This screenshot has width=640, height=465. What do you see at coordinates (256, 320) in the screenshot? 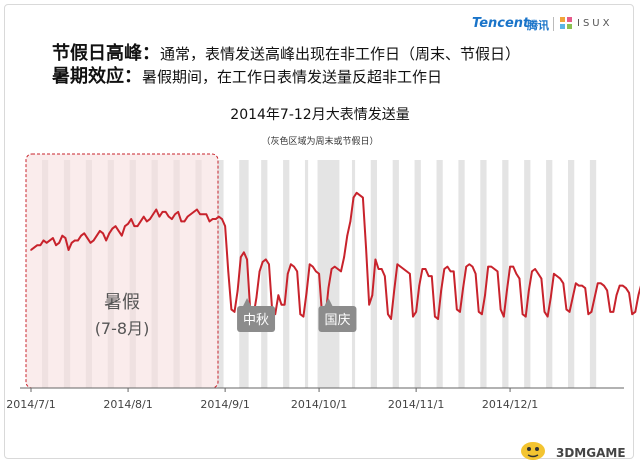
I see `annotation-holiday-label: 中秋` at bounding box center [256, 320].